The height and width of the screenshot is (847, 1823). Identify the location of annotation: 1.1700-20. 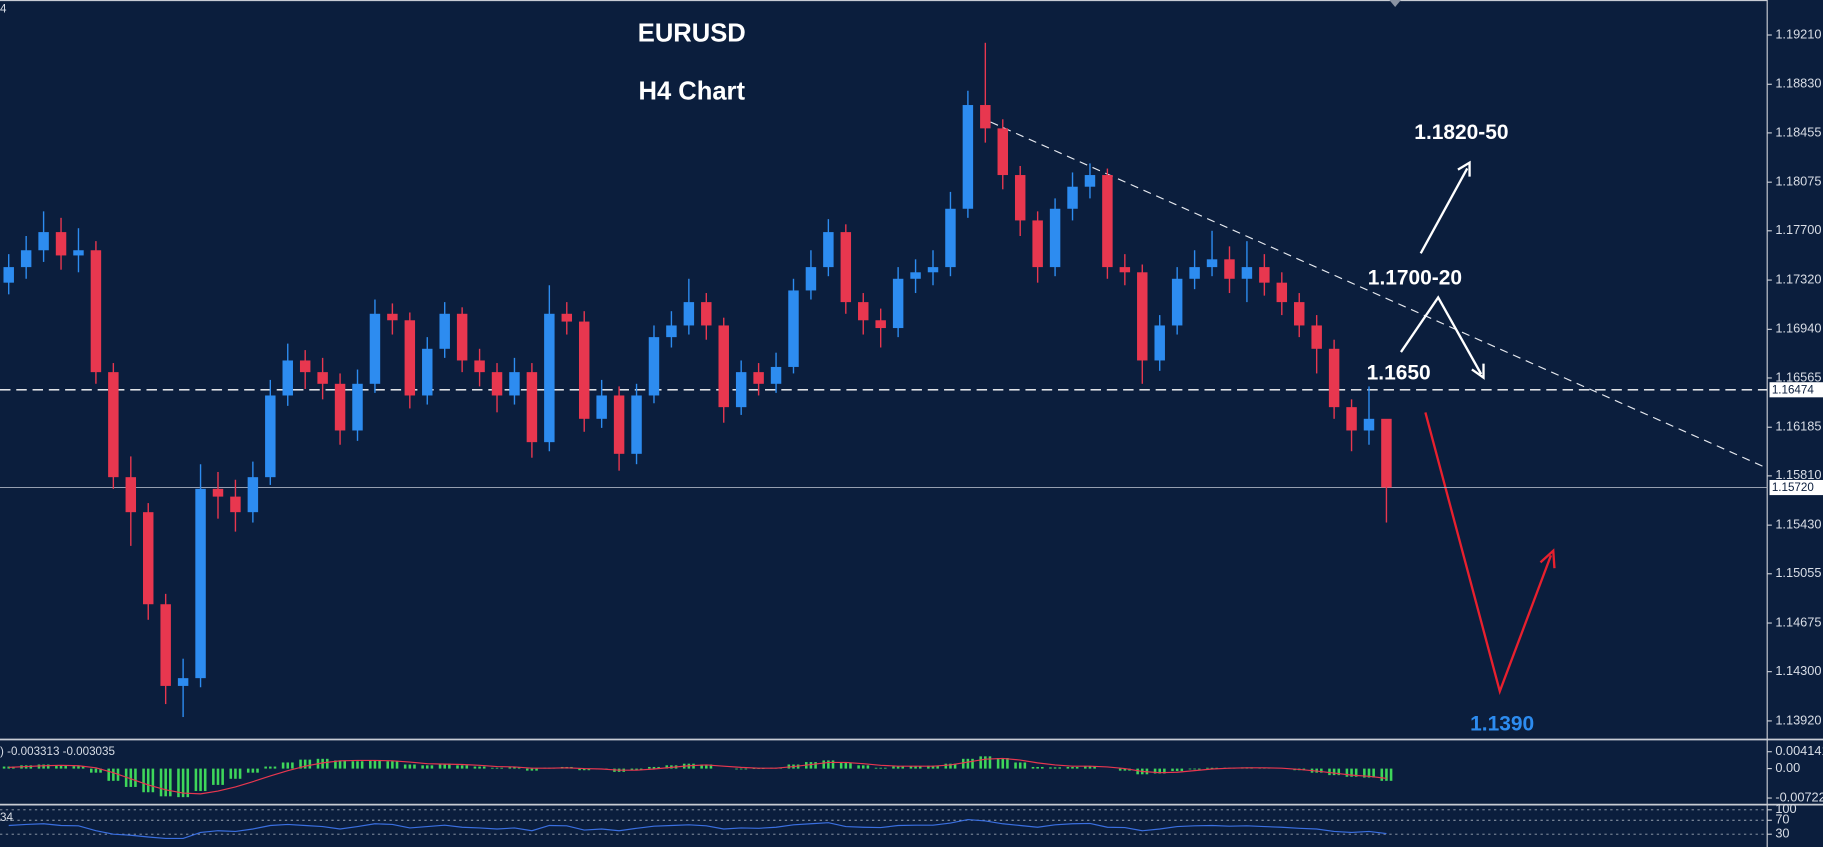
(1415, 277).